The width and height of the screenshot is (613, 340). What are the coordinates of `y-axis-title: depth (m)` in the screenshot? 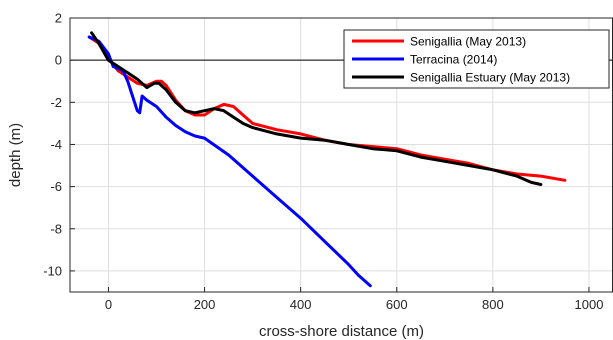 It's located at (15, 155).